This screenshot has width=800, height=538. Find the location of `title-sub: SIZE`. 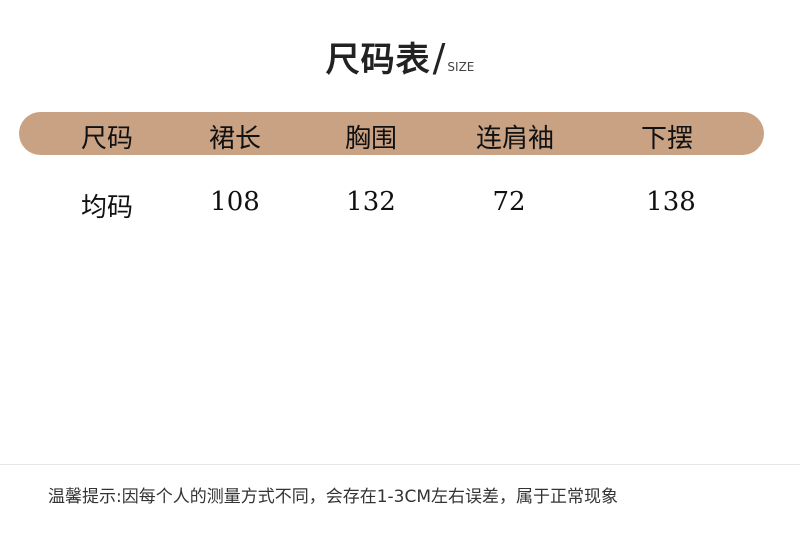

title-sub: SIZE is located at coordinates (461, 67).